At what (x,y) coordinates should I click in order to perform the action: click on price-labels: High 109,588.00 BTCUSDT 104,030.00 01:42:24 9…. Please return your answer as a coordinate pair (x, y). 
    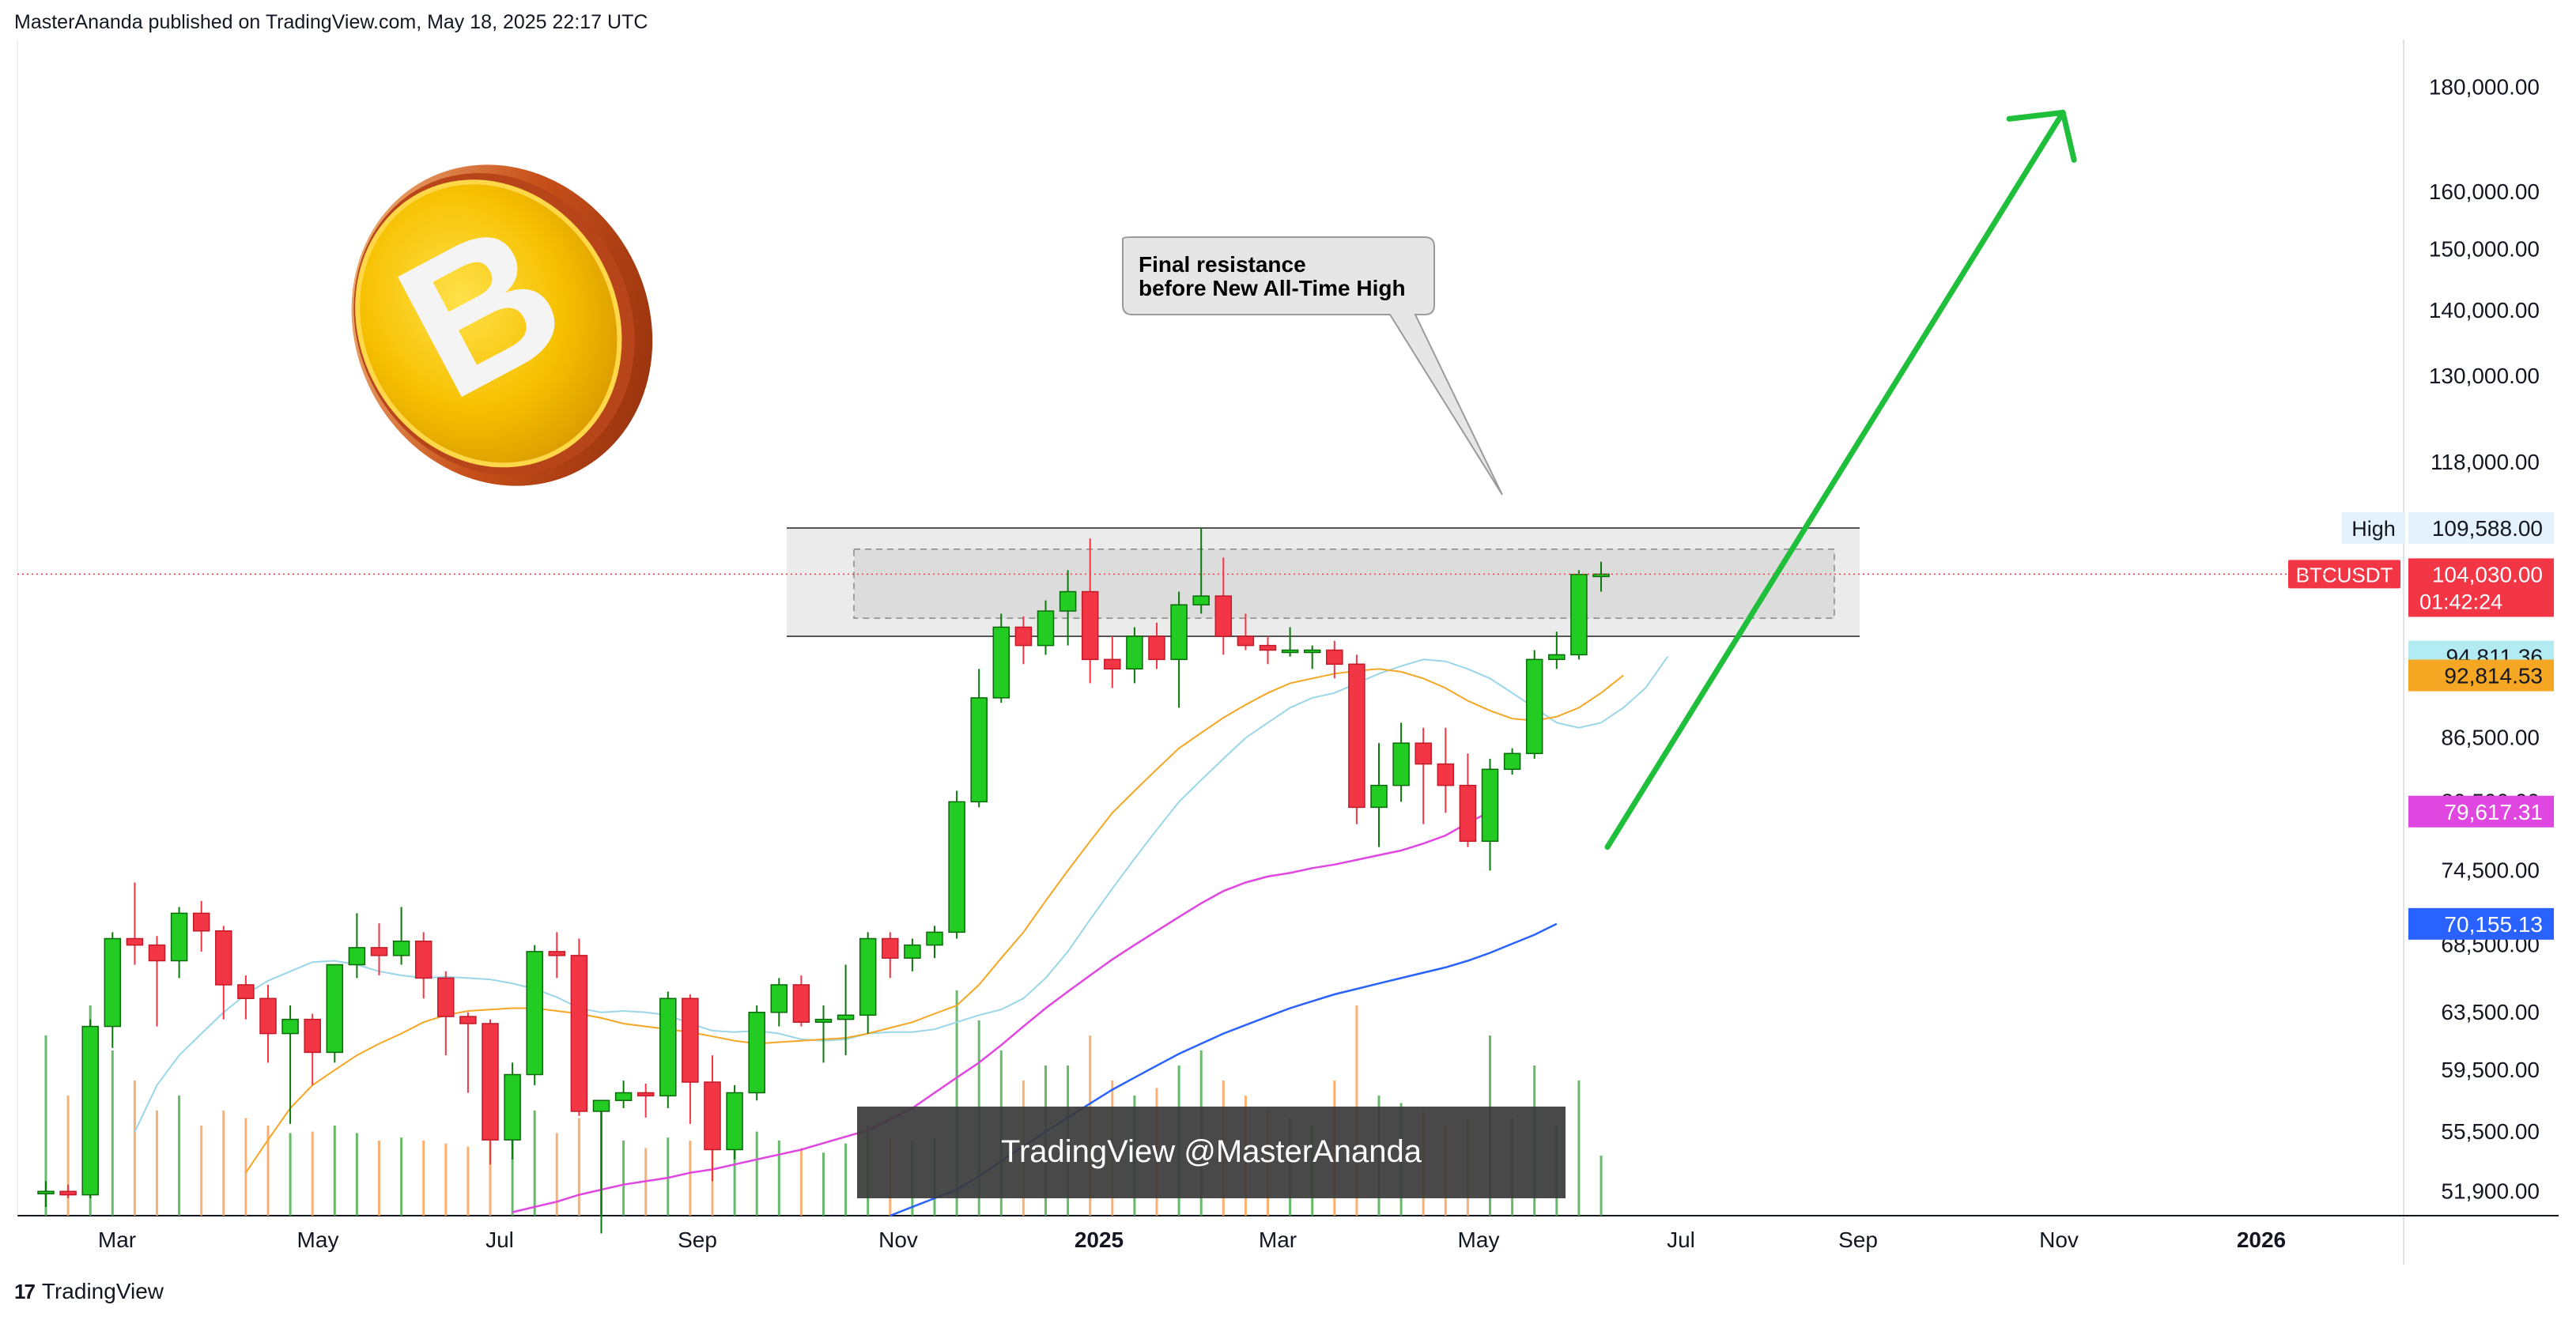
    Looking at the image, I should click on (2421, 725).